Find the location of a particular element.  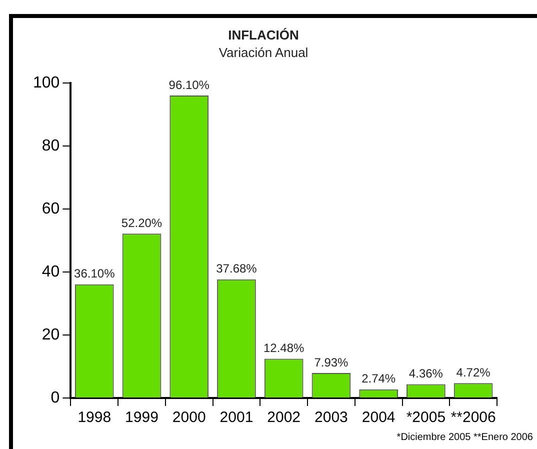

x-tick-label: 2003 is located at coordinates (331, 417).